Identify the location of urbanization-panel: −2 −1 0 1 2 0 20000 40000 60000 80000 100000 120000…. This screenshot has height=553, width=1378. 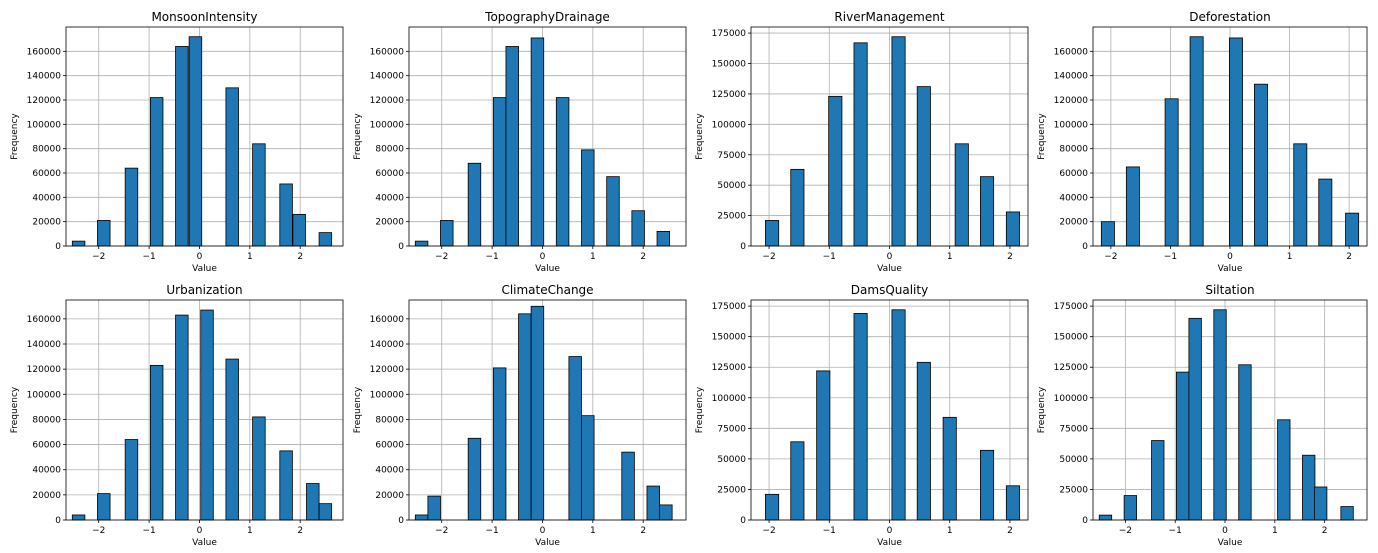
(177, 415).